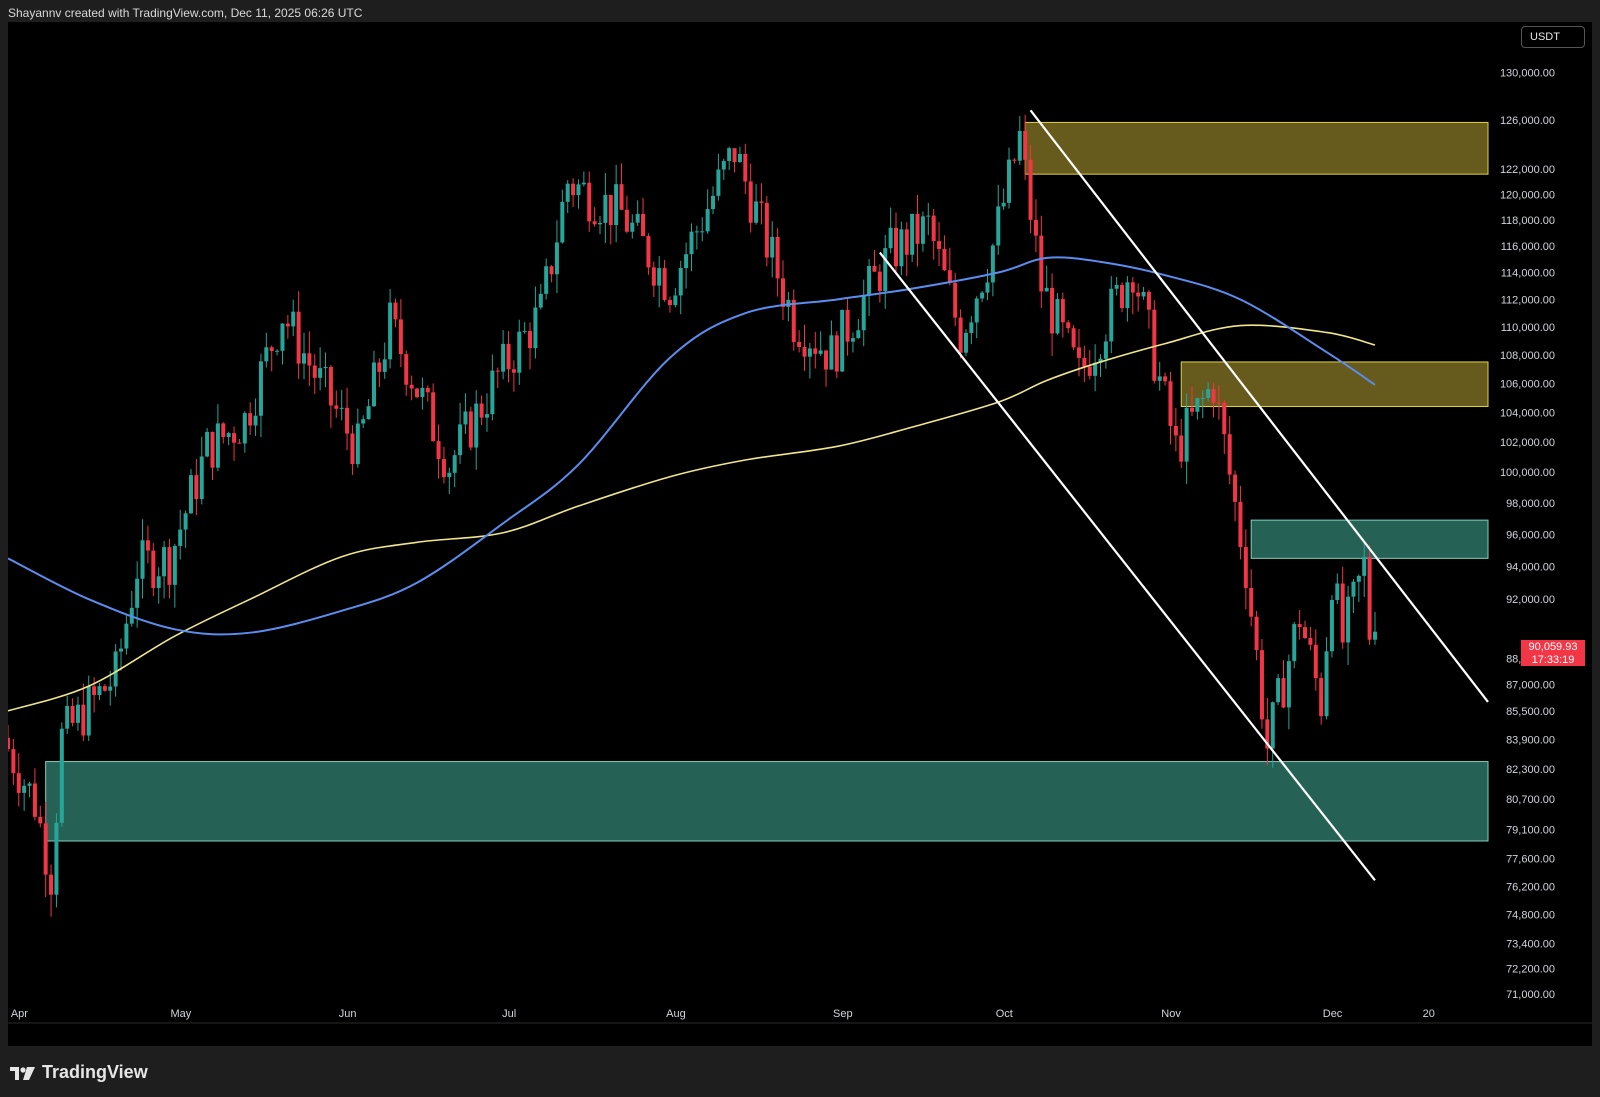  I want to click on price-tick-label: 82,300.00, so click(1530, 770).